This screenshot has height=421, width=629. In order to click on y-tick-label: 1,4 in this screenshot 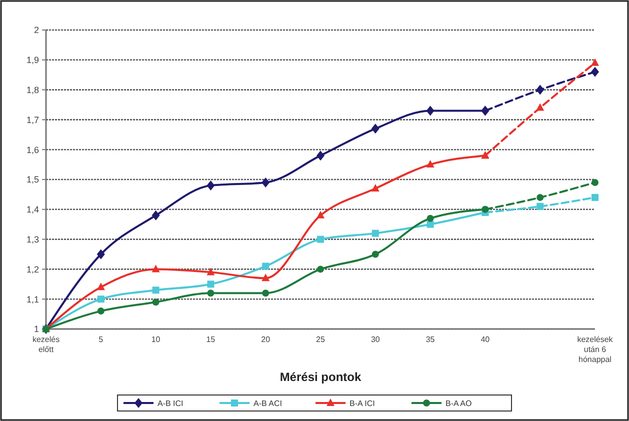, I will do `click(32, 209)`.